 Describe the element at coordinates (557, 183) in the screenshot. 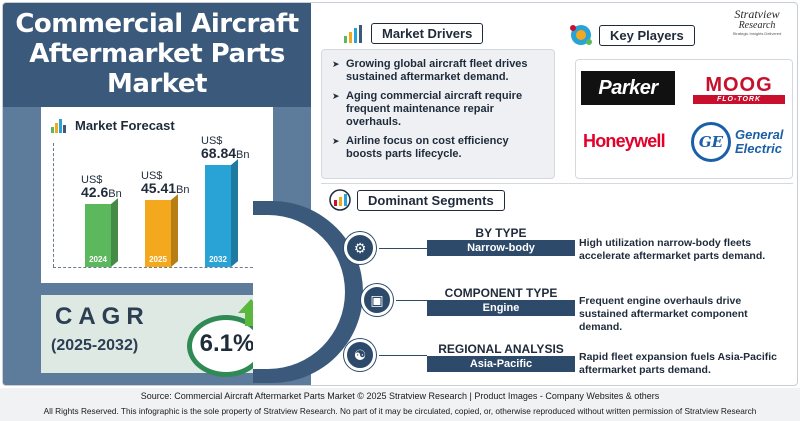

I see `section-divider` at that location.